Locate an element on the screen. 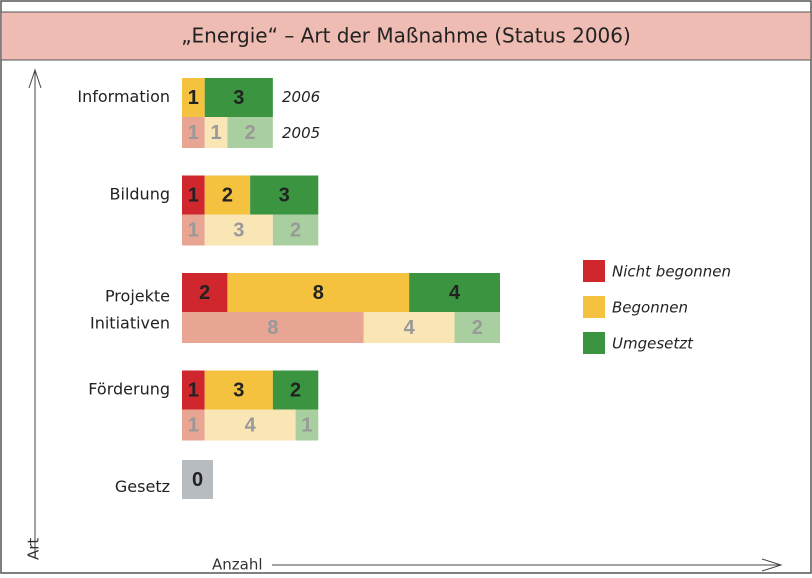 The width and height of the screenshot is (812, 578). legend-label: Umgesetzt is located at coordinates (653, 344).